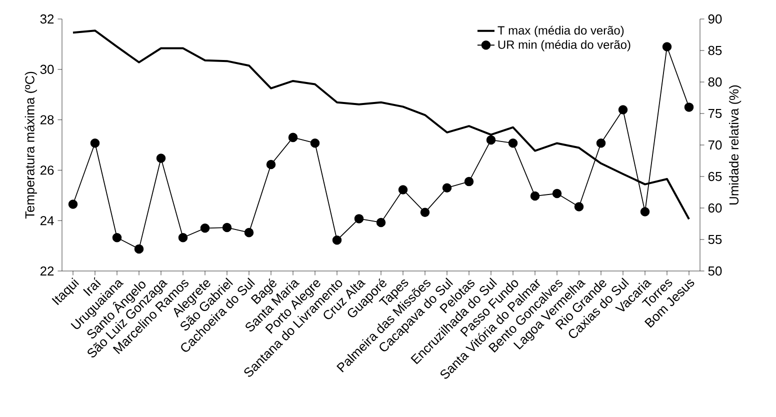 The height and width of the screenshot is (417, 776). Describe the element at coordinates (715, 208) in the screenshot. I see `y2-tick-label: 60` at that location.